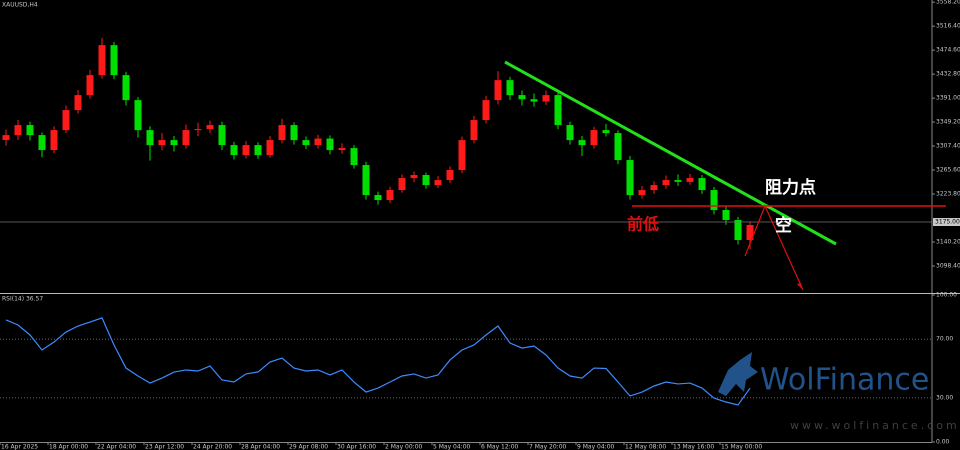 This screenshot has height=450, width=960. I want to click on x-tick-label: 23 Apr 12:00, so click(164, 447).